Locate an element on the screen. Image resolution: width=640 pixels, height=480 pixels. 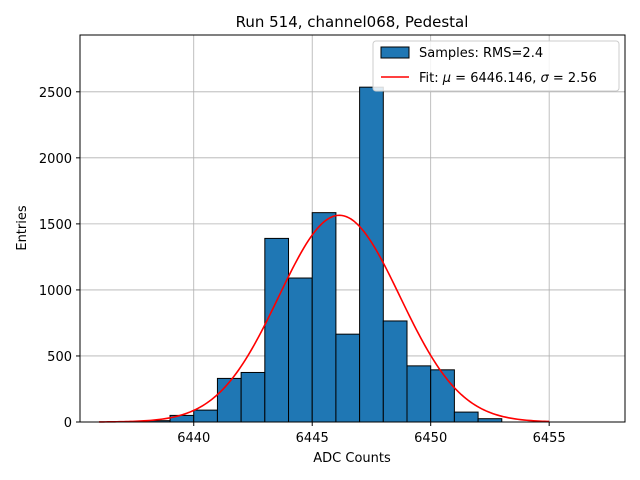
legend-fit-mu-symbol: μ is located at coordinates (446, 78).